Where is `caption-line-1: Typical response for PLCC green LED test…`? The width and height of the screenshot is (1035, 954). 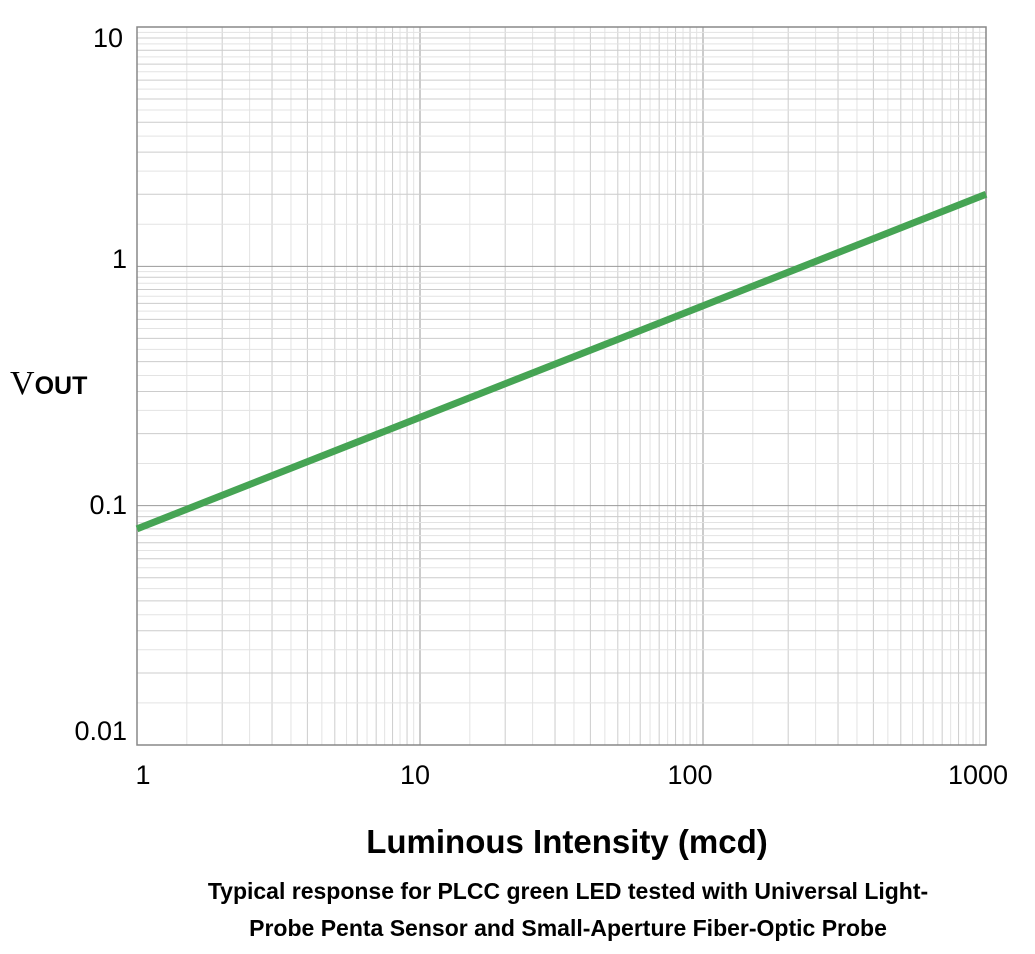 caption-line-1: Typical response for PLCC green LED test… is located at coordinates (568, 891).